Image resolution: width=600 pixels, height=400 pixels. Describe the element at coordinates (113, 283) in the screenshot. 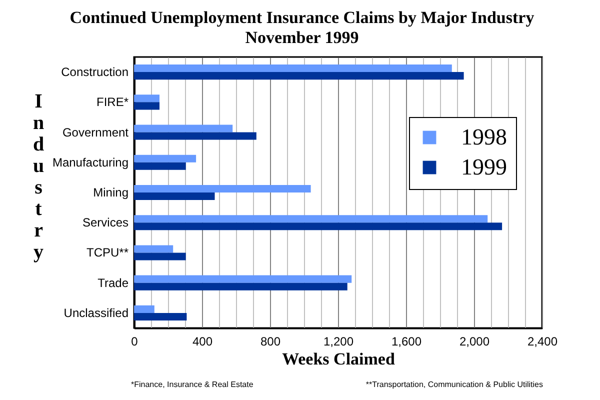

I see `y-tick-label: Trade` at that location.